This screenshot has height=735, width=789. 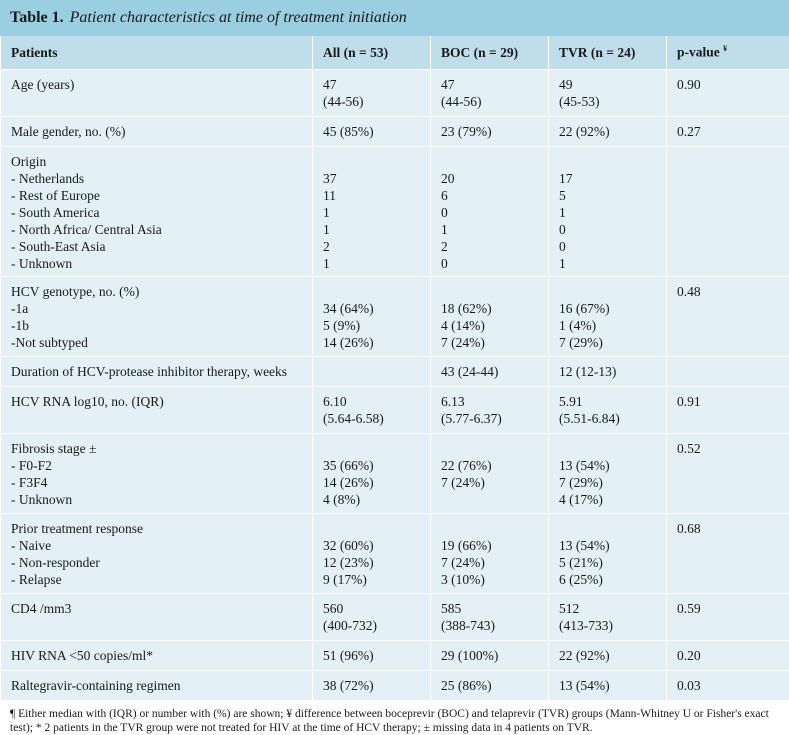 I want to click on all-cell: 51 (96%), so click(x=372, y=656).